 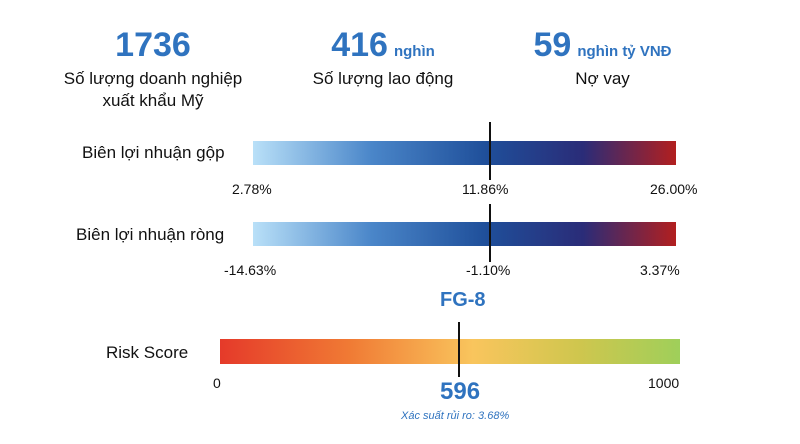 What do you see at coordinates (464, 153) in the screenshot?
I see `gross-margin-bar` at bounding box center [464, 153].